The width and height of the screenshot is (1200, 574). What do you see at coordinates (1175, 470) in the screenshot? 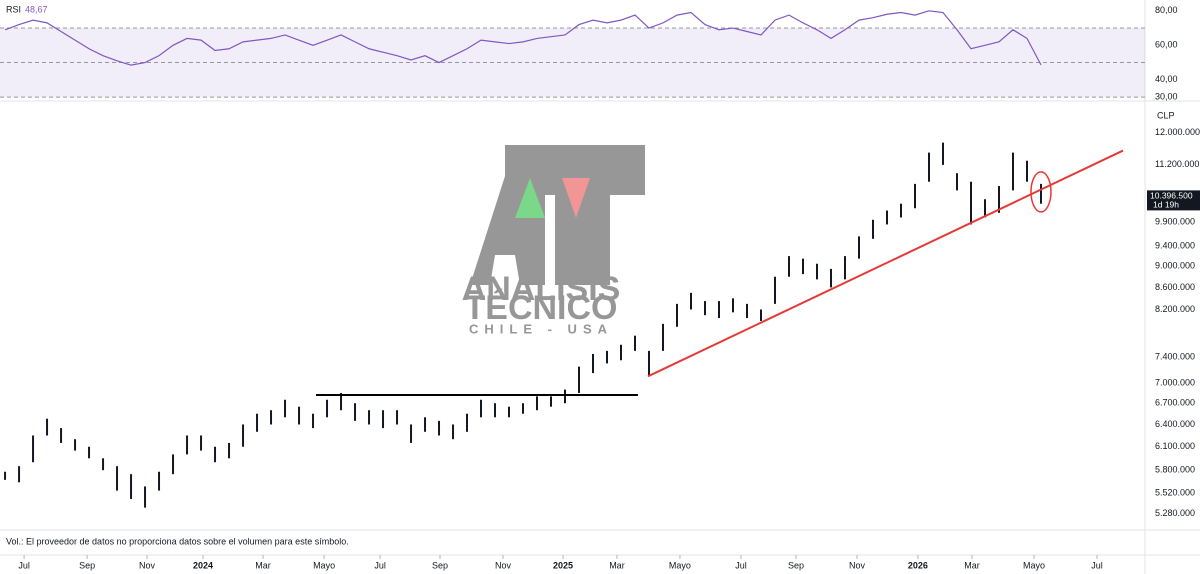
I see `y-tick-label: 5.800.000` at bounding box center [1175, 470].